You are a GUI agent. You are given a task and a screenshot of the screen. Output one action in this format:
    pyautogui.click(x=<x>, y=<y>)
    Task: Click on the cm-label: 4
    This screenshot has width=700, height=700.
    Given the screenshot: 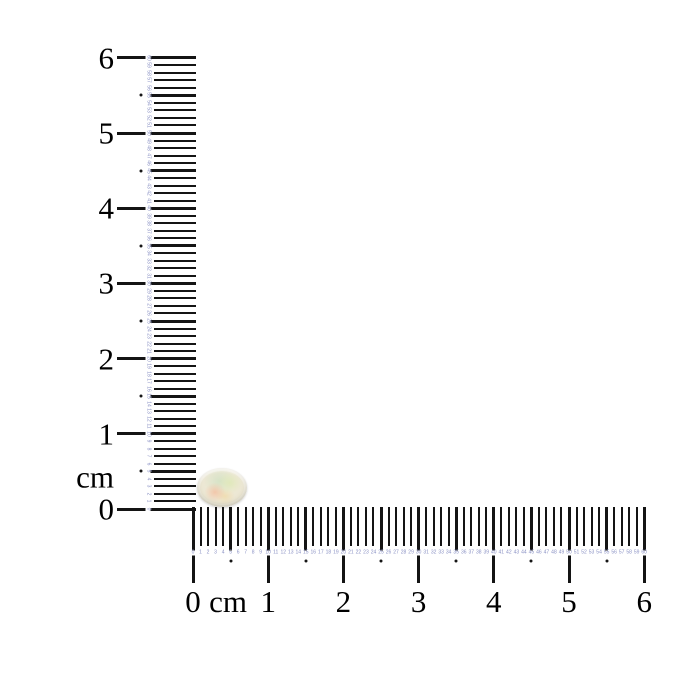 What is the action you would take?
    pyautogui.click(x=494, y=601)
    